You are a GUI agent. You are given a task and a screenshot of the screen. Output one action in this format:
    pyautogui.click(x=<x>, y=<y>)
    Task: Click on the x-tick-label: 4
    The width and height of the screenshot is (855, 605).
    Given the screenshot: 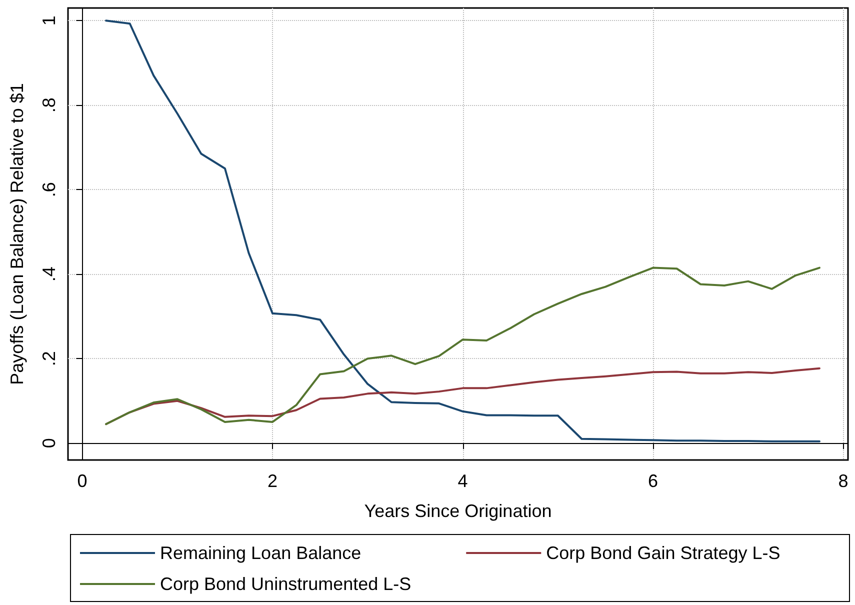 What is the action you would take?
    pyautogui.click(x=463, y=481)
    